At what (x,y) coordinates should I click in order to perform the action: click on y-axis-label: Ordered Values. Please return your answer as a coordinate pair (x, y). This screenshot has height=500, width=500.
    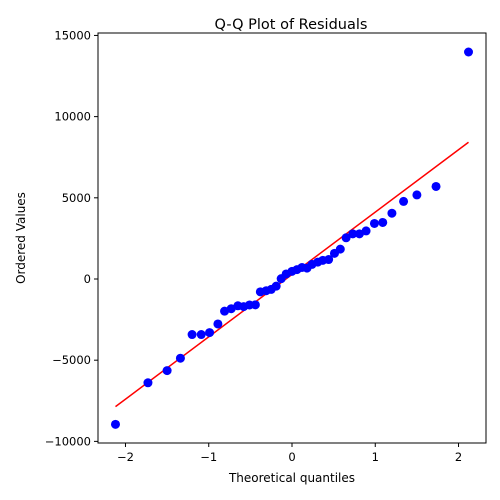
    Looking at the image, I should click on (21, 238).